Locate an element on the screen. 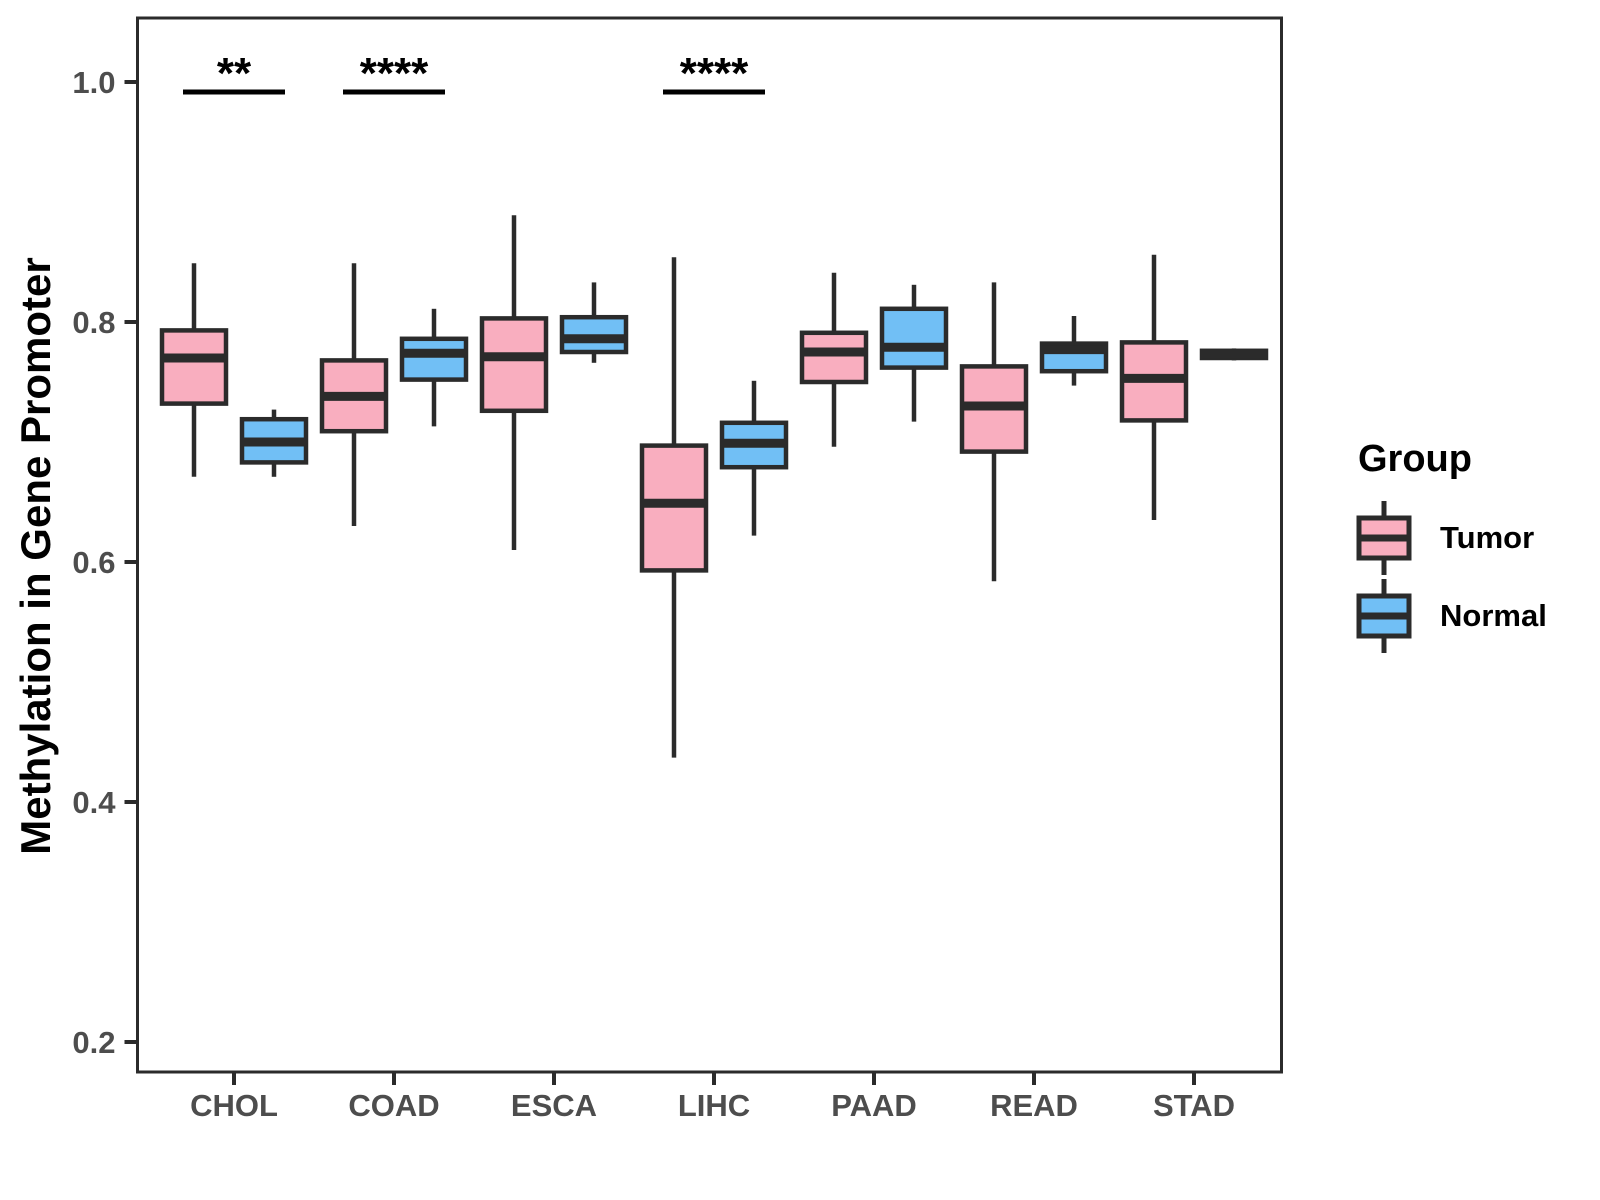 This screenshot has height=1200, width=1600. box-tumor-STAD is located at coordinates (1154, 387).